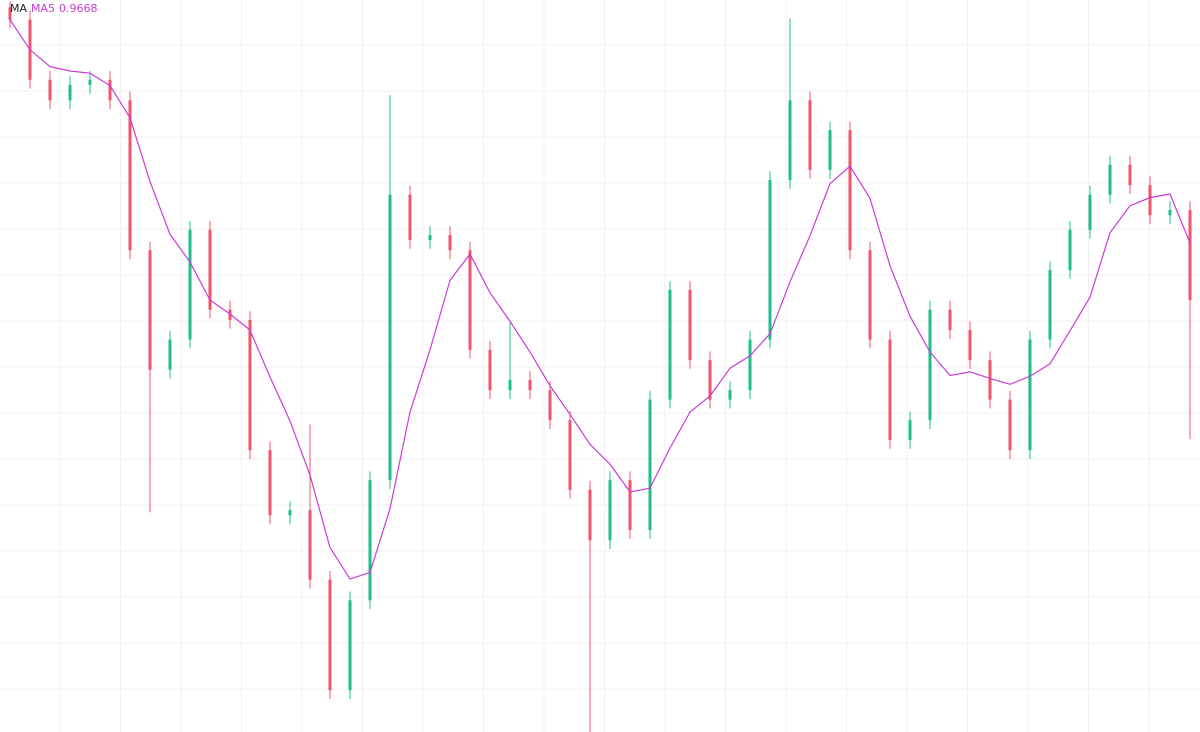  Describe the element at coordinates (43, 8) in the screenshot. I see `legend-name: MA5` at that location.